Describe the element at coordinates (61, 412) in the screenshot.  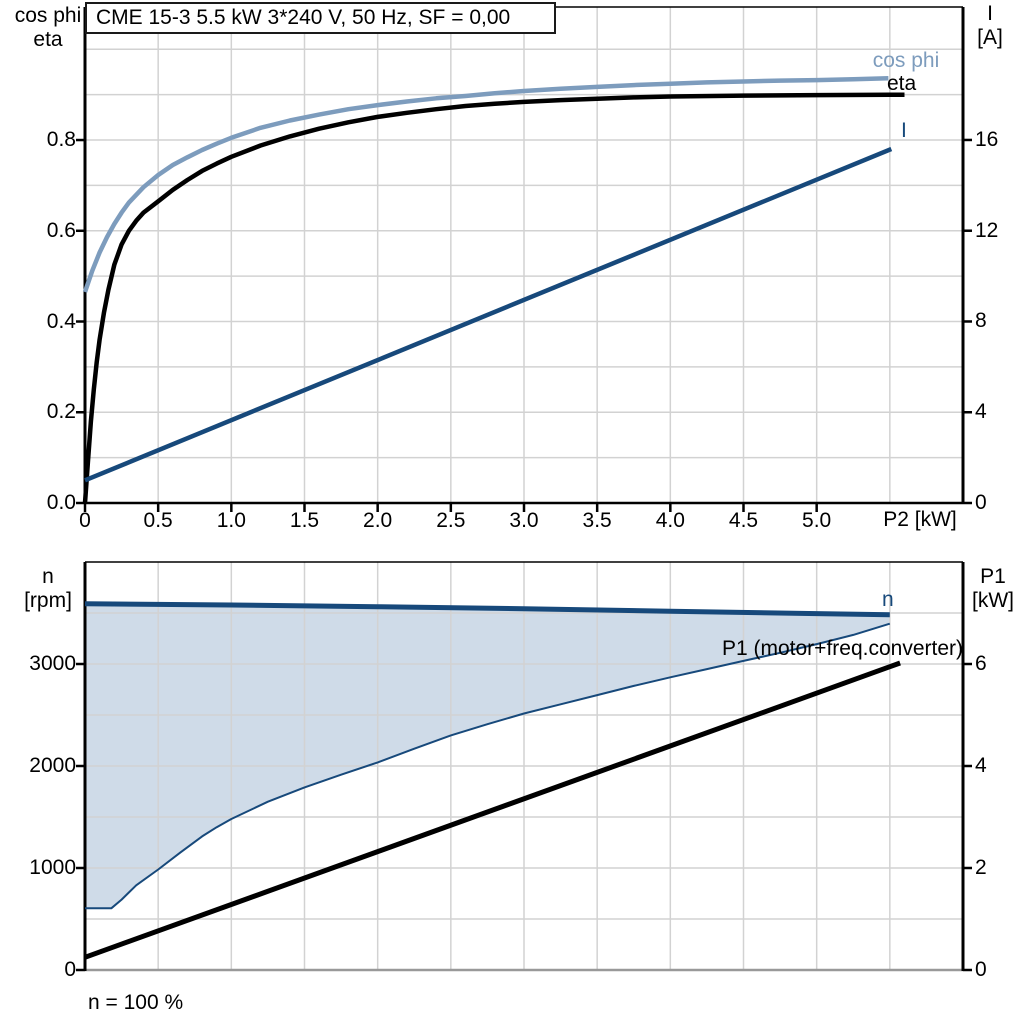
I see `left-tick-label: 0.2` at that location.